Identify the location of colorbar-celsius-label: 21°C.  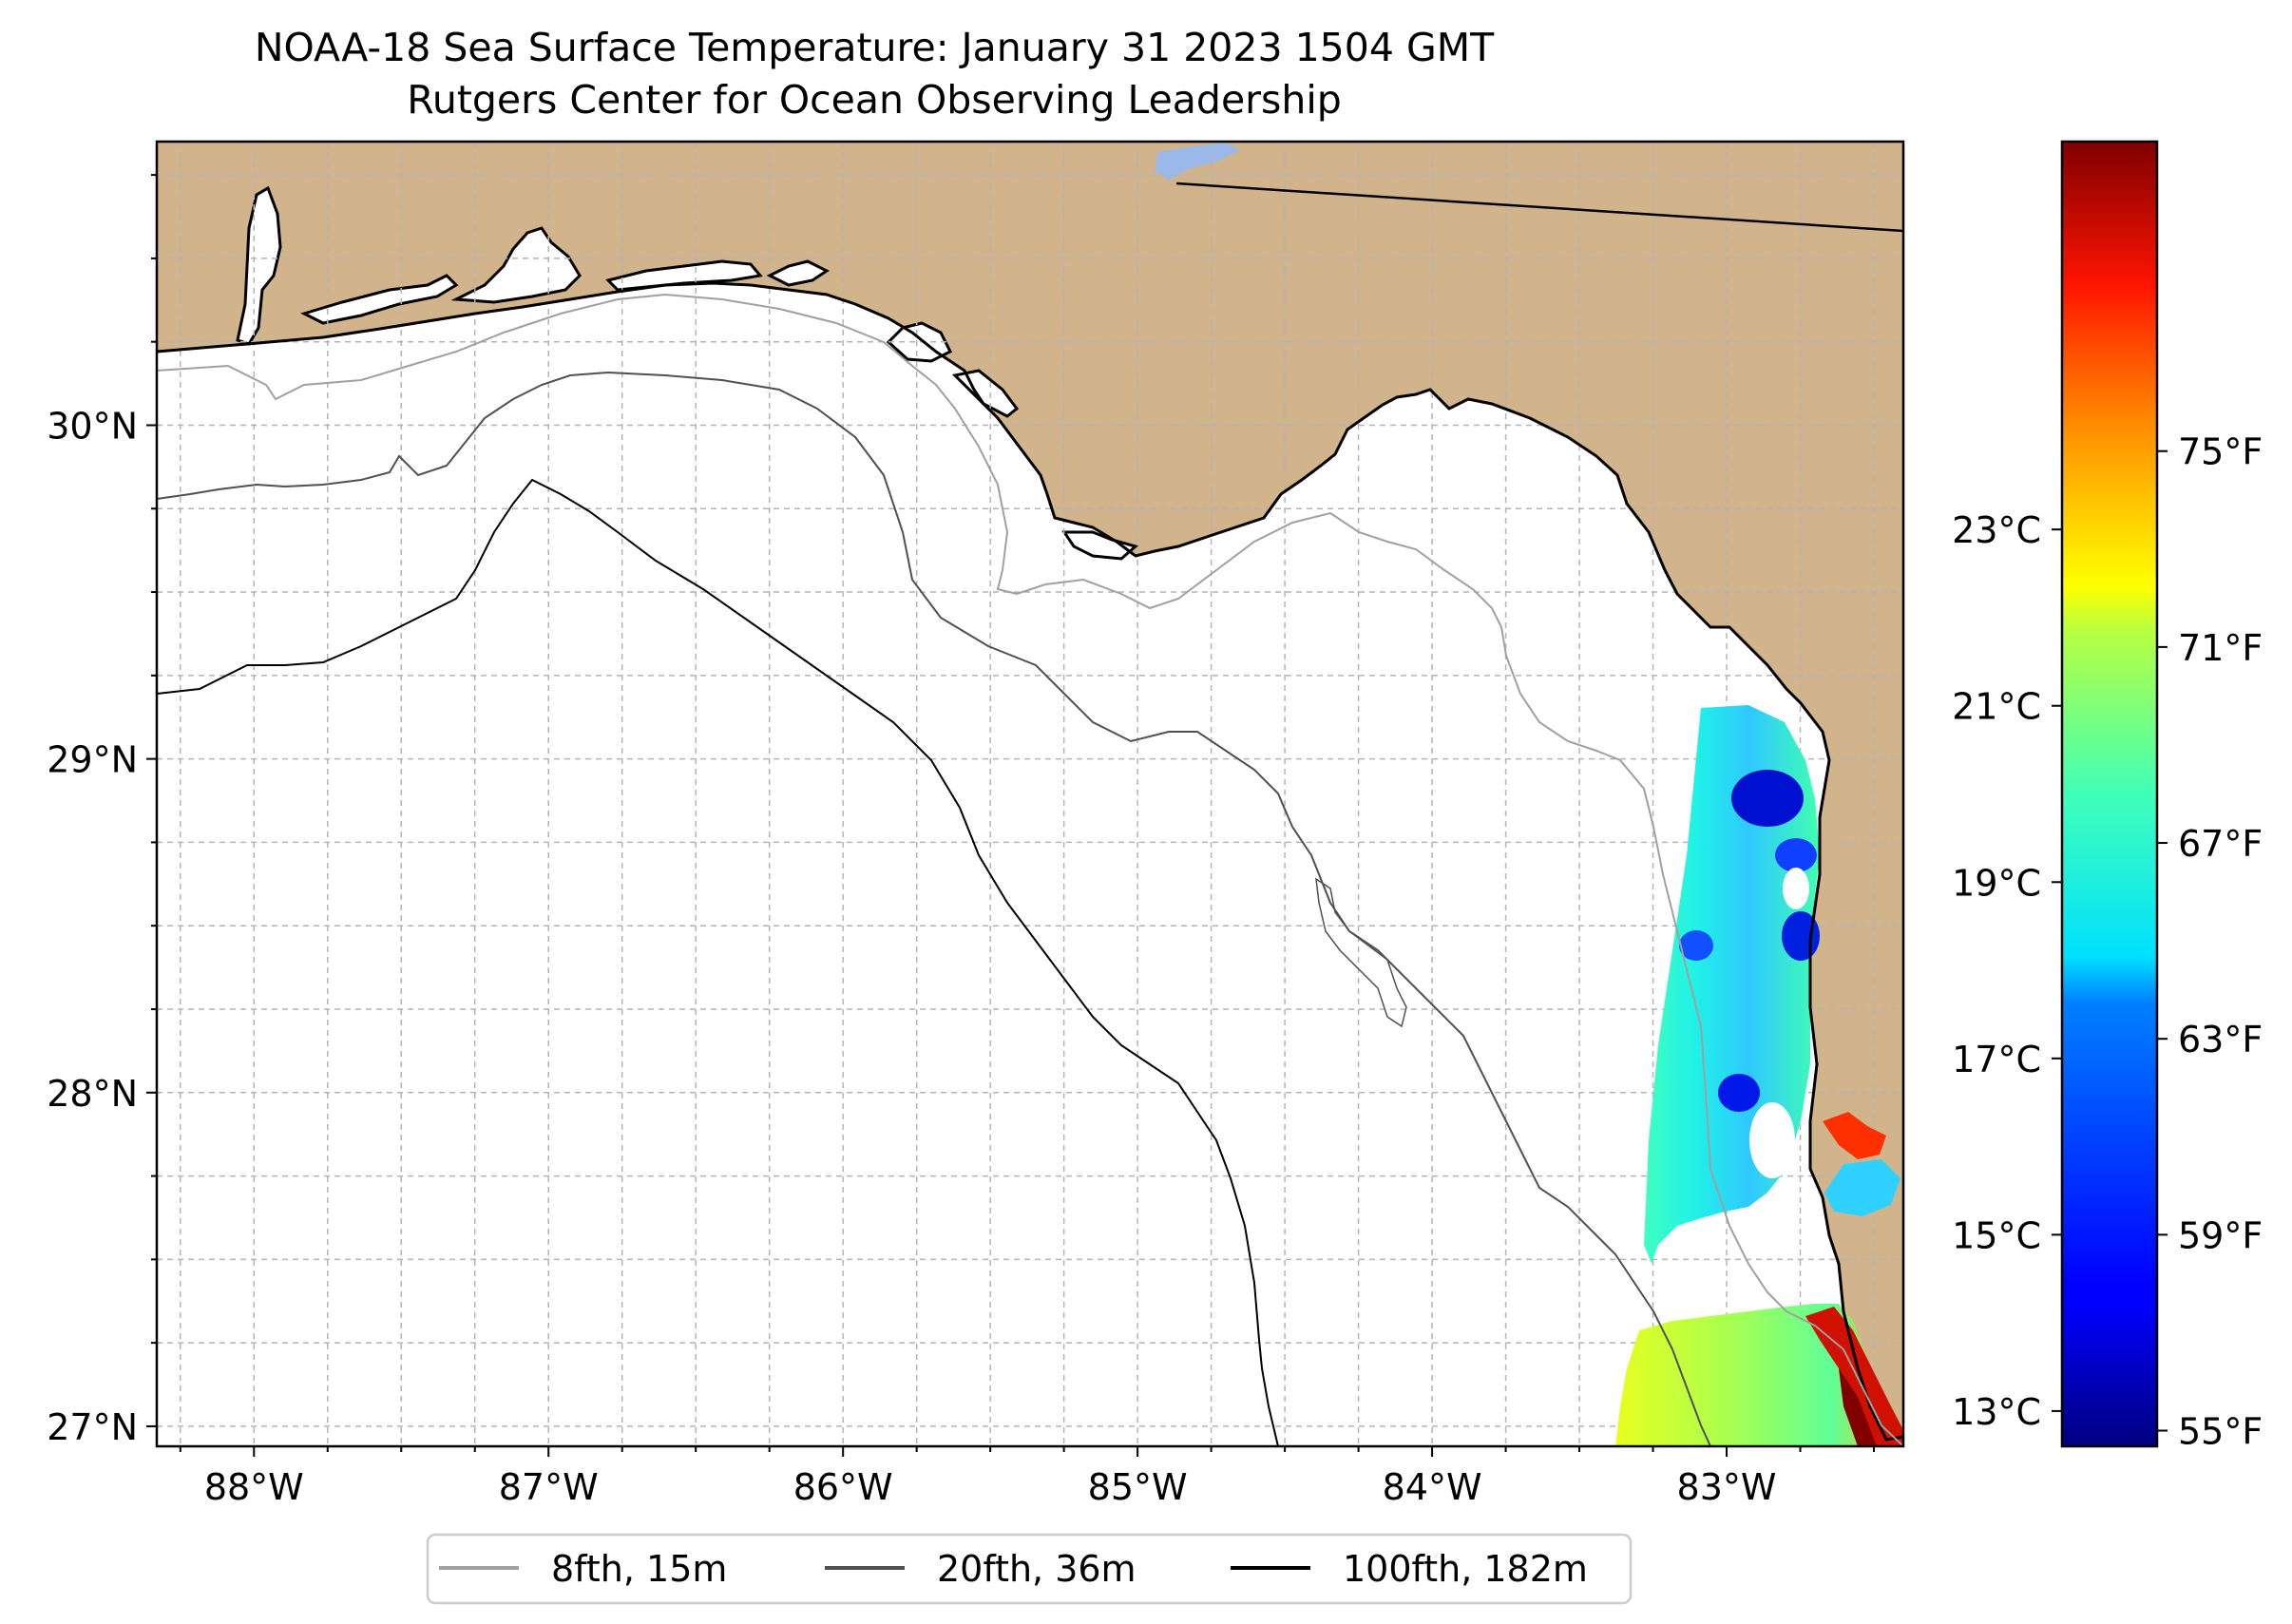
(1996, 707).